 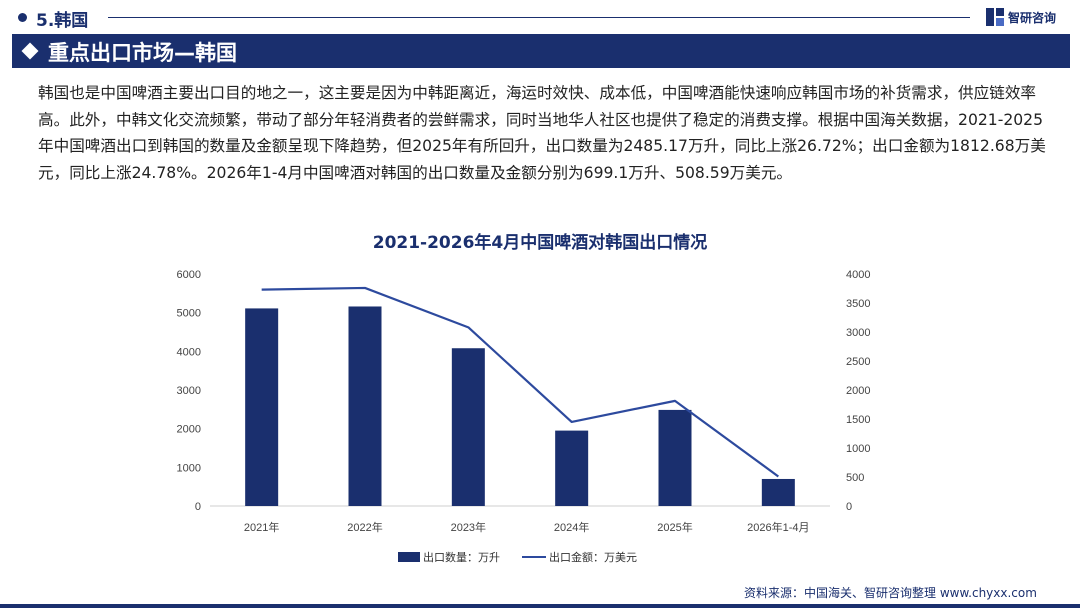 What do you see at coordinates (855, 478) in the screenshot?
I see `y-right-tick-label: 500` at bounding box center [855, 478].